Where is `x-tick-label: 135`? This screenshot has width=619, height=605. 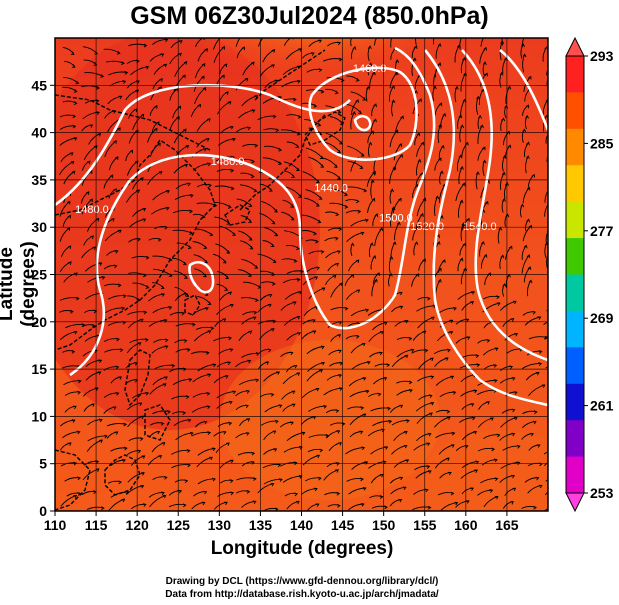 x-tick-label: 135 is located at coordinates (261, 525).